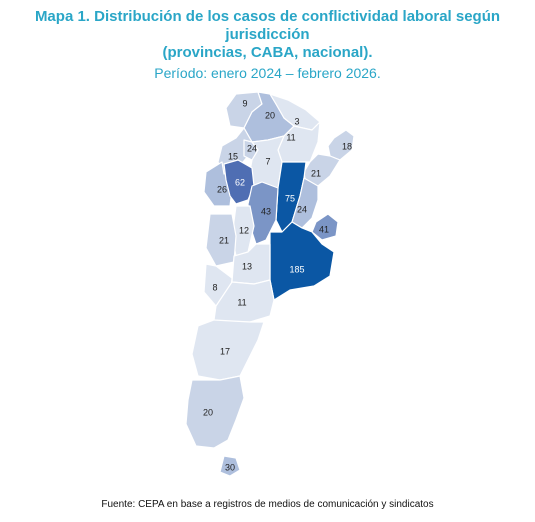 The image size is (535, 522). What do you see at coordinates (296, 121) in the screenshot?
I see `label-formosa: 3` at bounding box center [296, 121].